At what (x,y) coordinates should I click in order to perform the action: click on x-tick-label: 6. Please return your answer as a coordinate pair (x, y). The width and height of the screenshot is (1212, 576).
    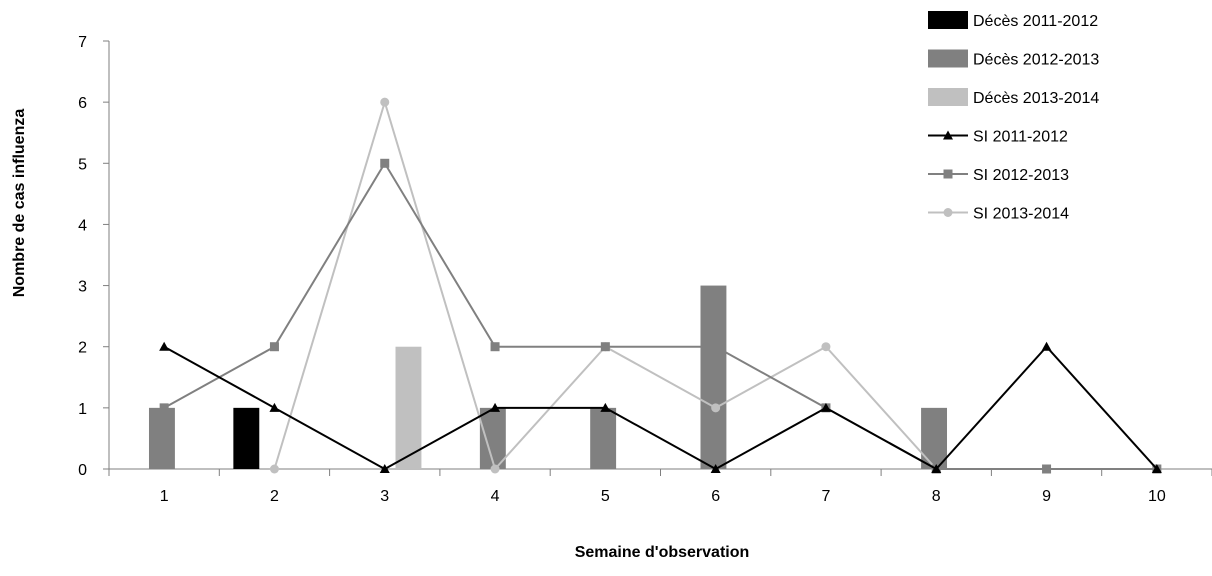
    Looking at the image, I should click on (715, 496).